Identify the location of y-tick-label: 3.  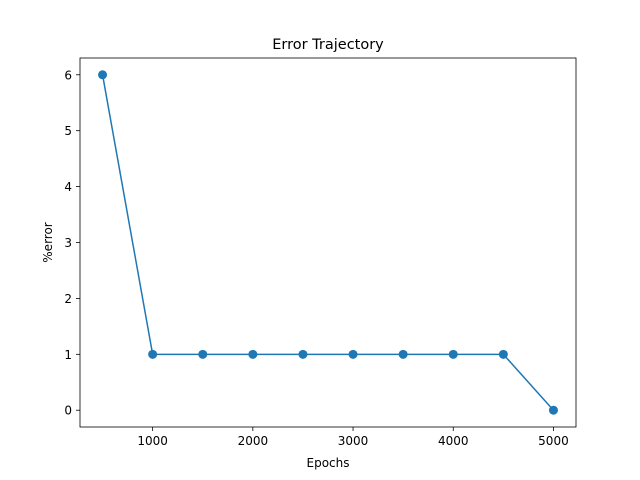
(68, 243).